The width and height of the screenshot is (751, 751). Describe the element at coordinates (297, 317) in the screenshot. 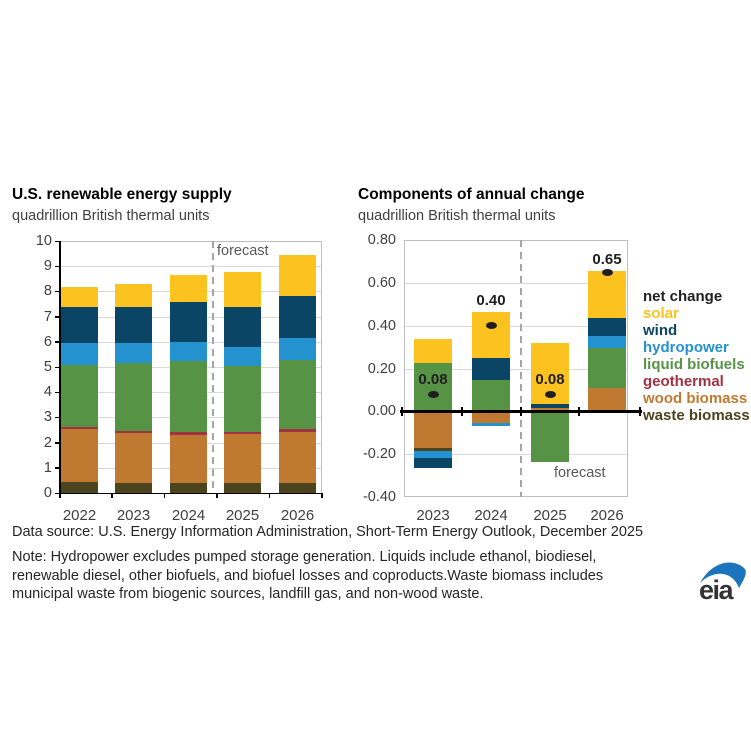

I see `bar-segment-2026-wind` at that location.